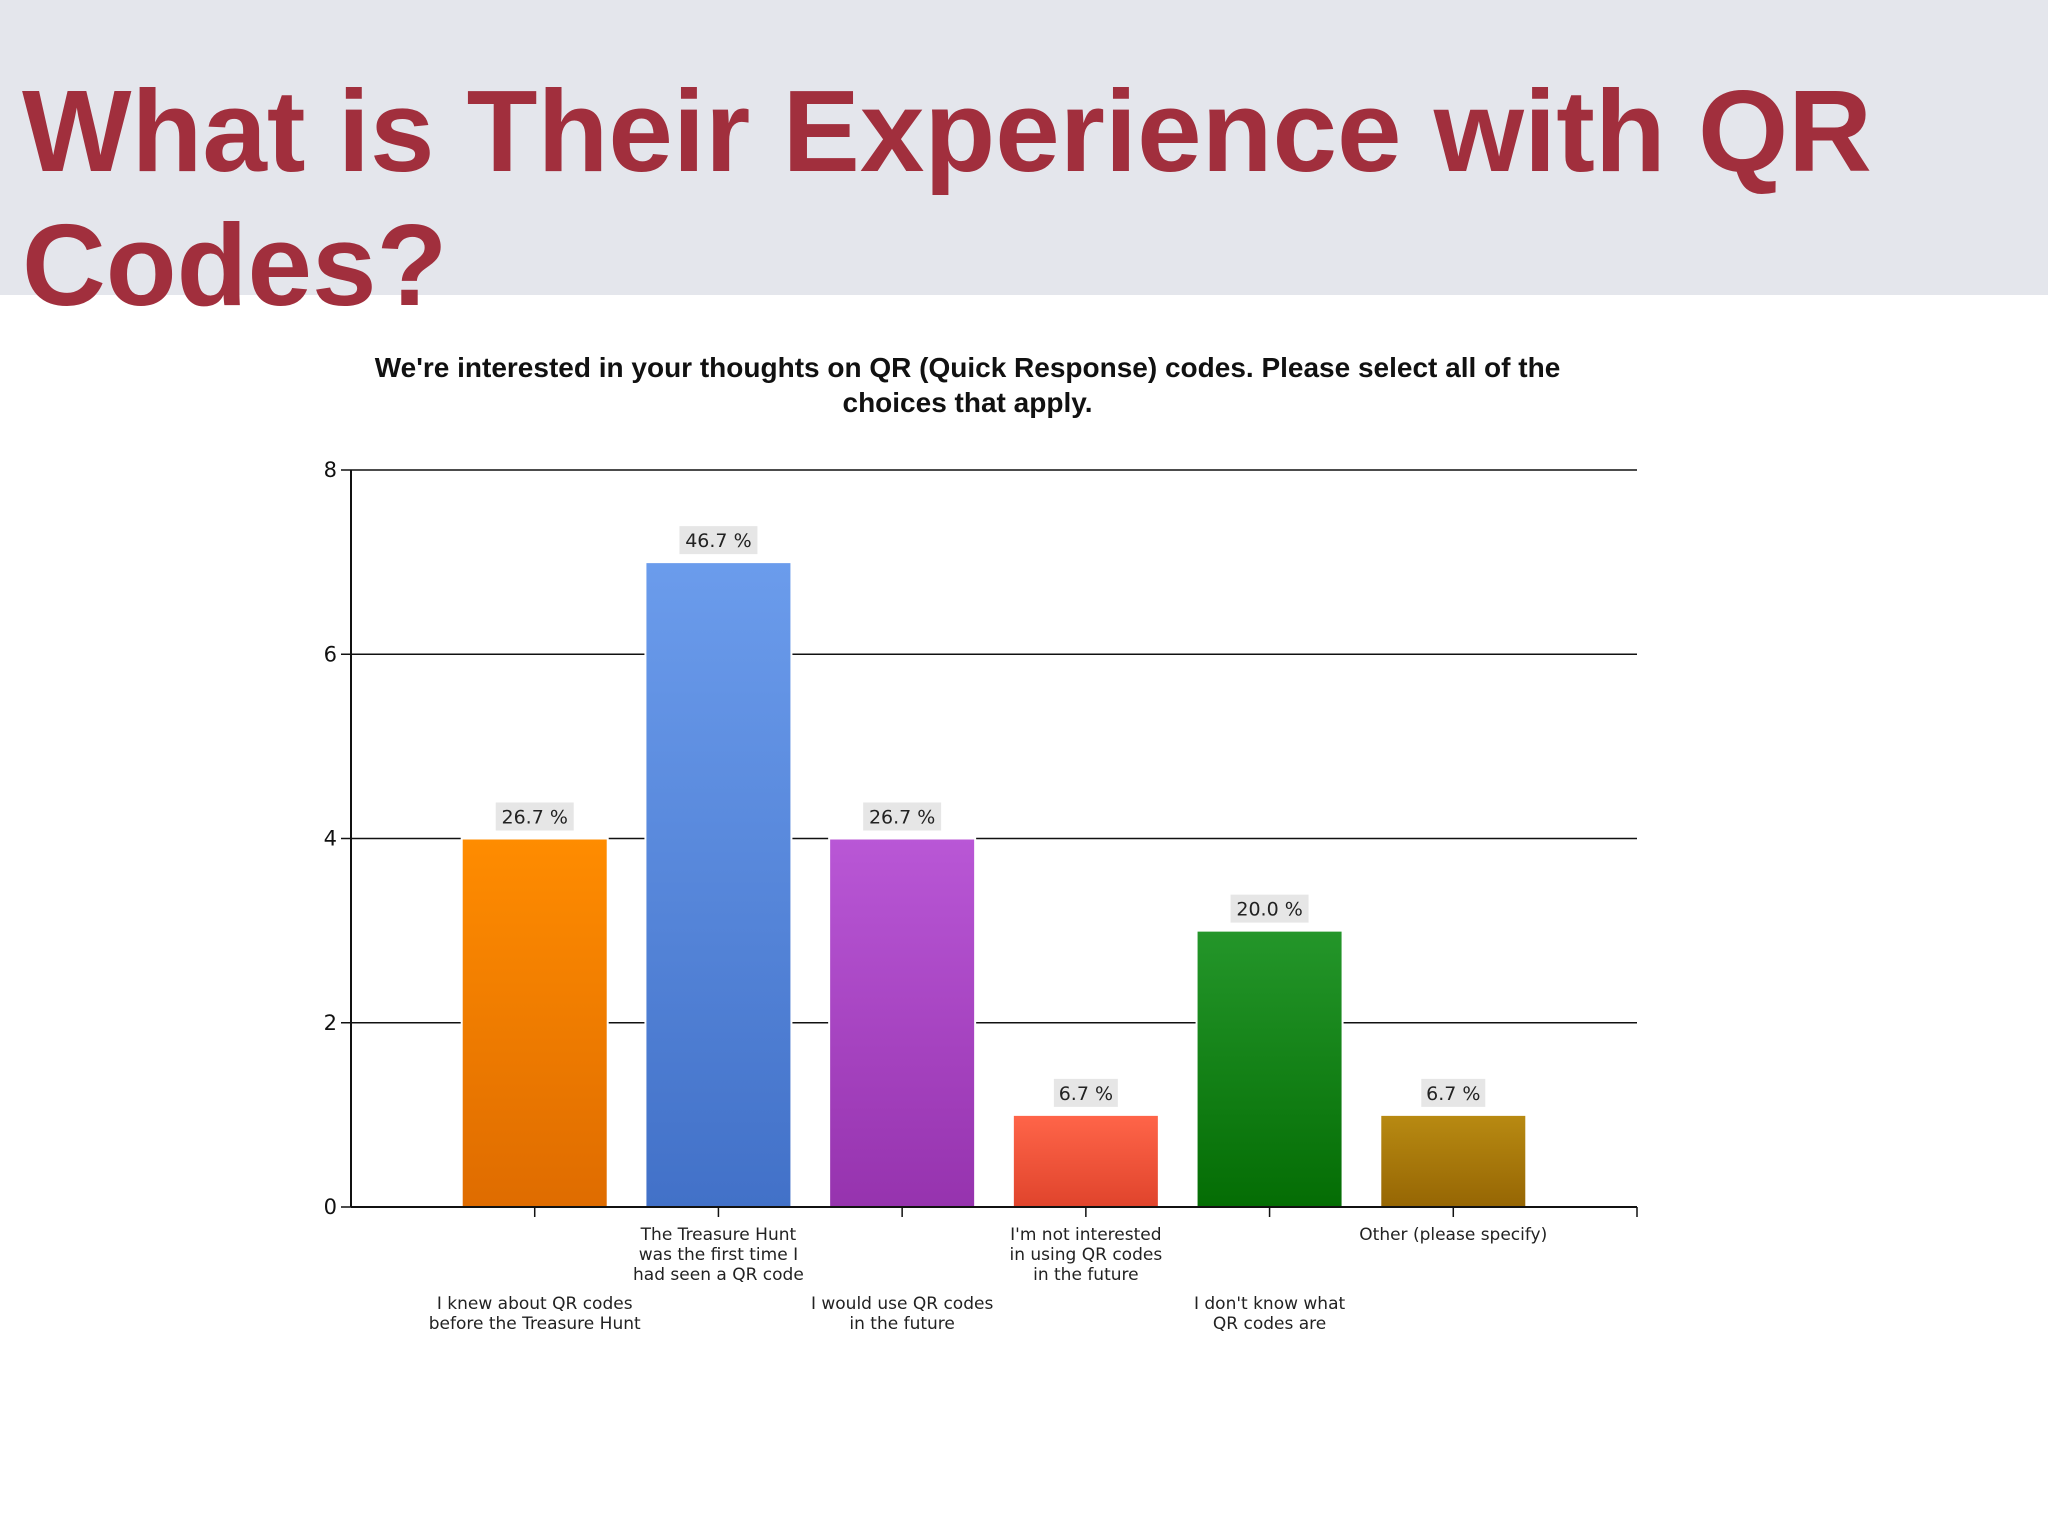 The height and width of the screenshot is (1536, 2048). Describe the element at coordinates (330, 1207) in the screenshot. I see `y-tick-label: 0` at that location.